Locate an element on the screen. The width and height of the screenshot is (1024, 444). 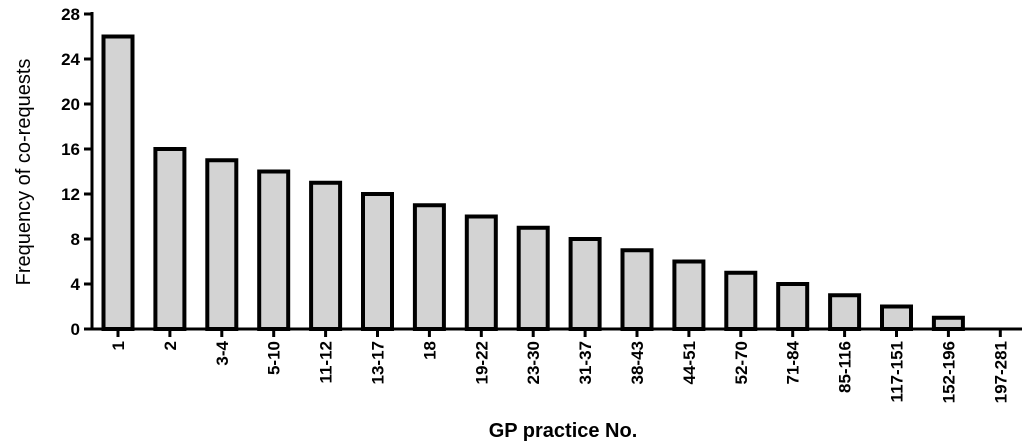
x-axis-title: GP practice No. is located at coordinates (563, 431).